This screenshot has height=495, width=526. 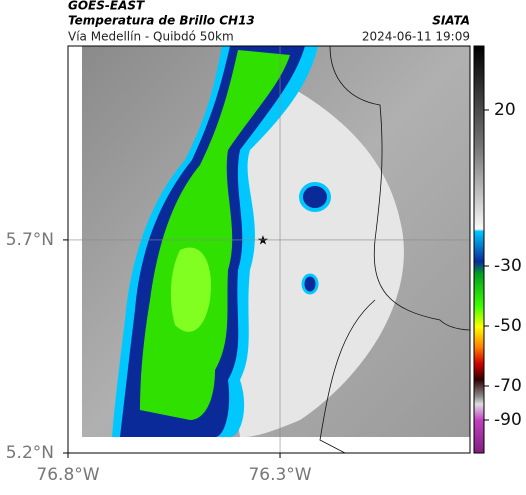 What do you see at coordinates (106, 6) in the screenshot?
I see `product: GOES-EAST` at bounding box center [106, 6].